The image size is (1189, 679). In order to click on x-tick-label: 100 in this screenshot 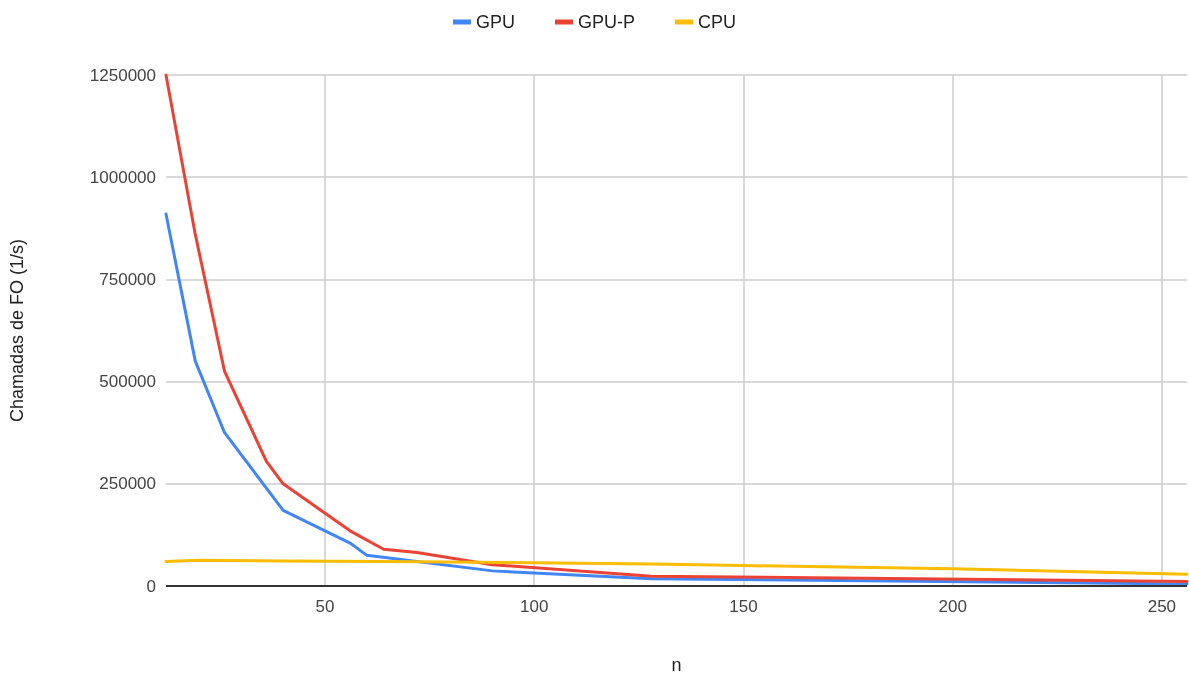, I will do `click(534, 606)`.